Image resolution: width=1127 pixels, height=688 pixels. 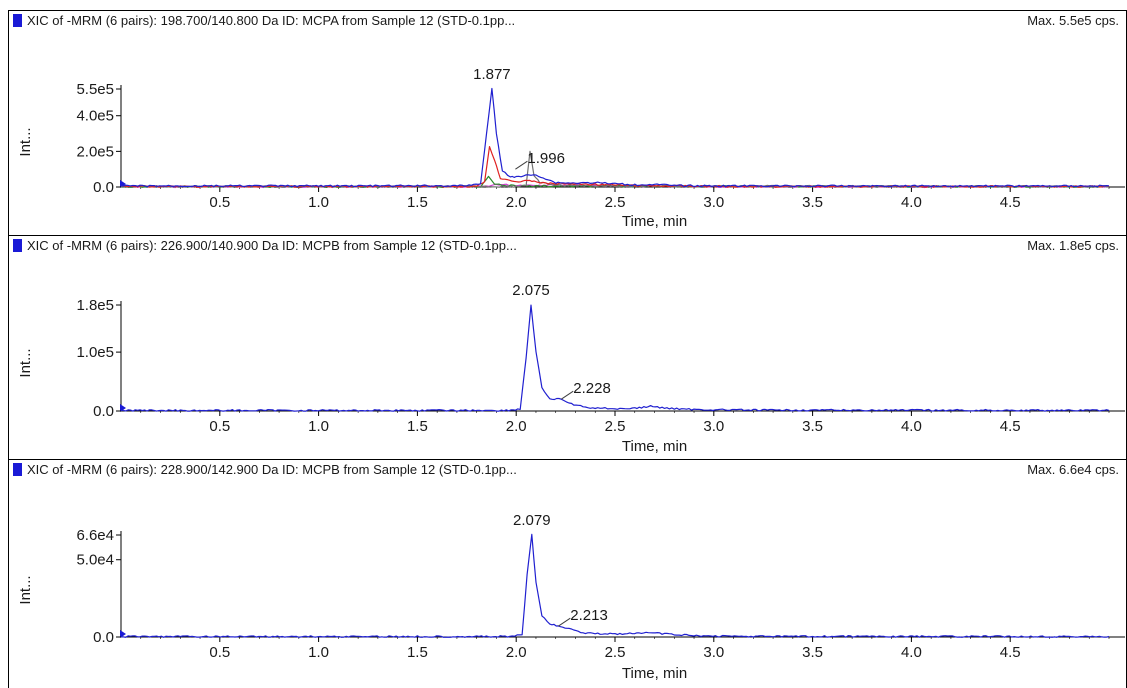 What do you see at coordinates (1073, 20) in the screenshot?
I see `max-intensity-label: Max. 5.5e5 cps.` at bounding box center [1073, 20].